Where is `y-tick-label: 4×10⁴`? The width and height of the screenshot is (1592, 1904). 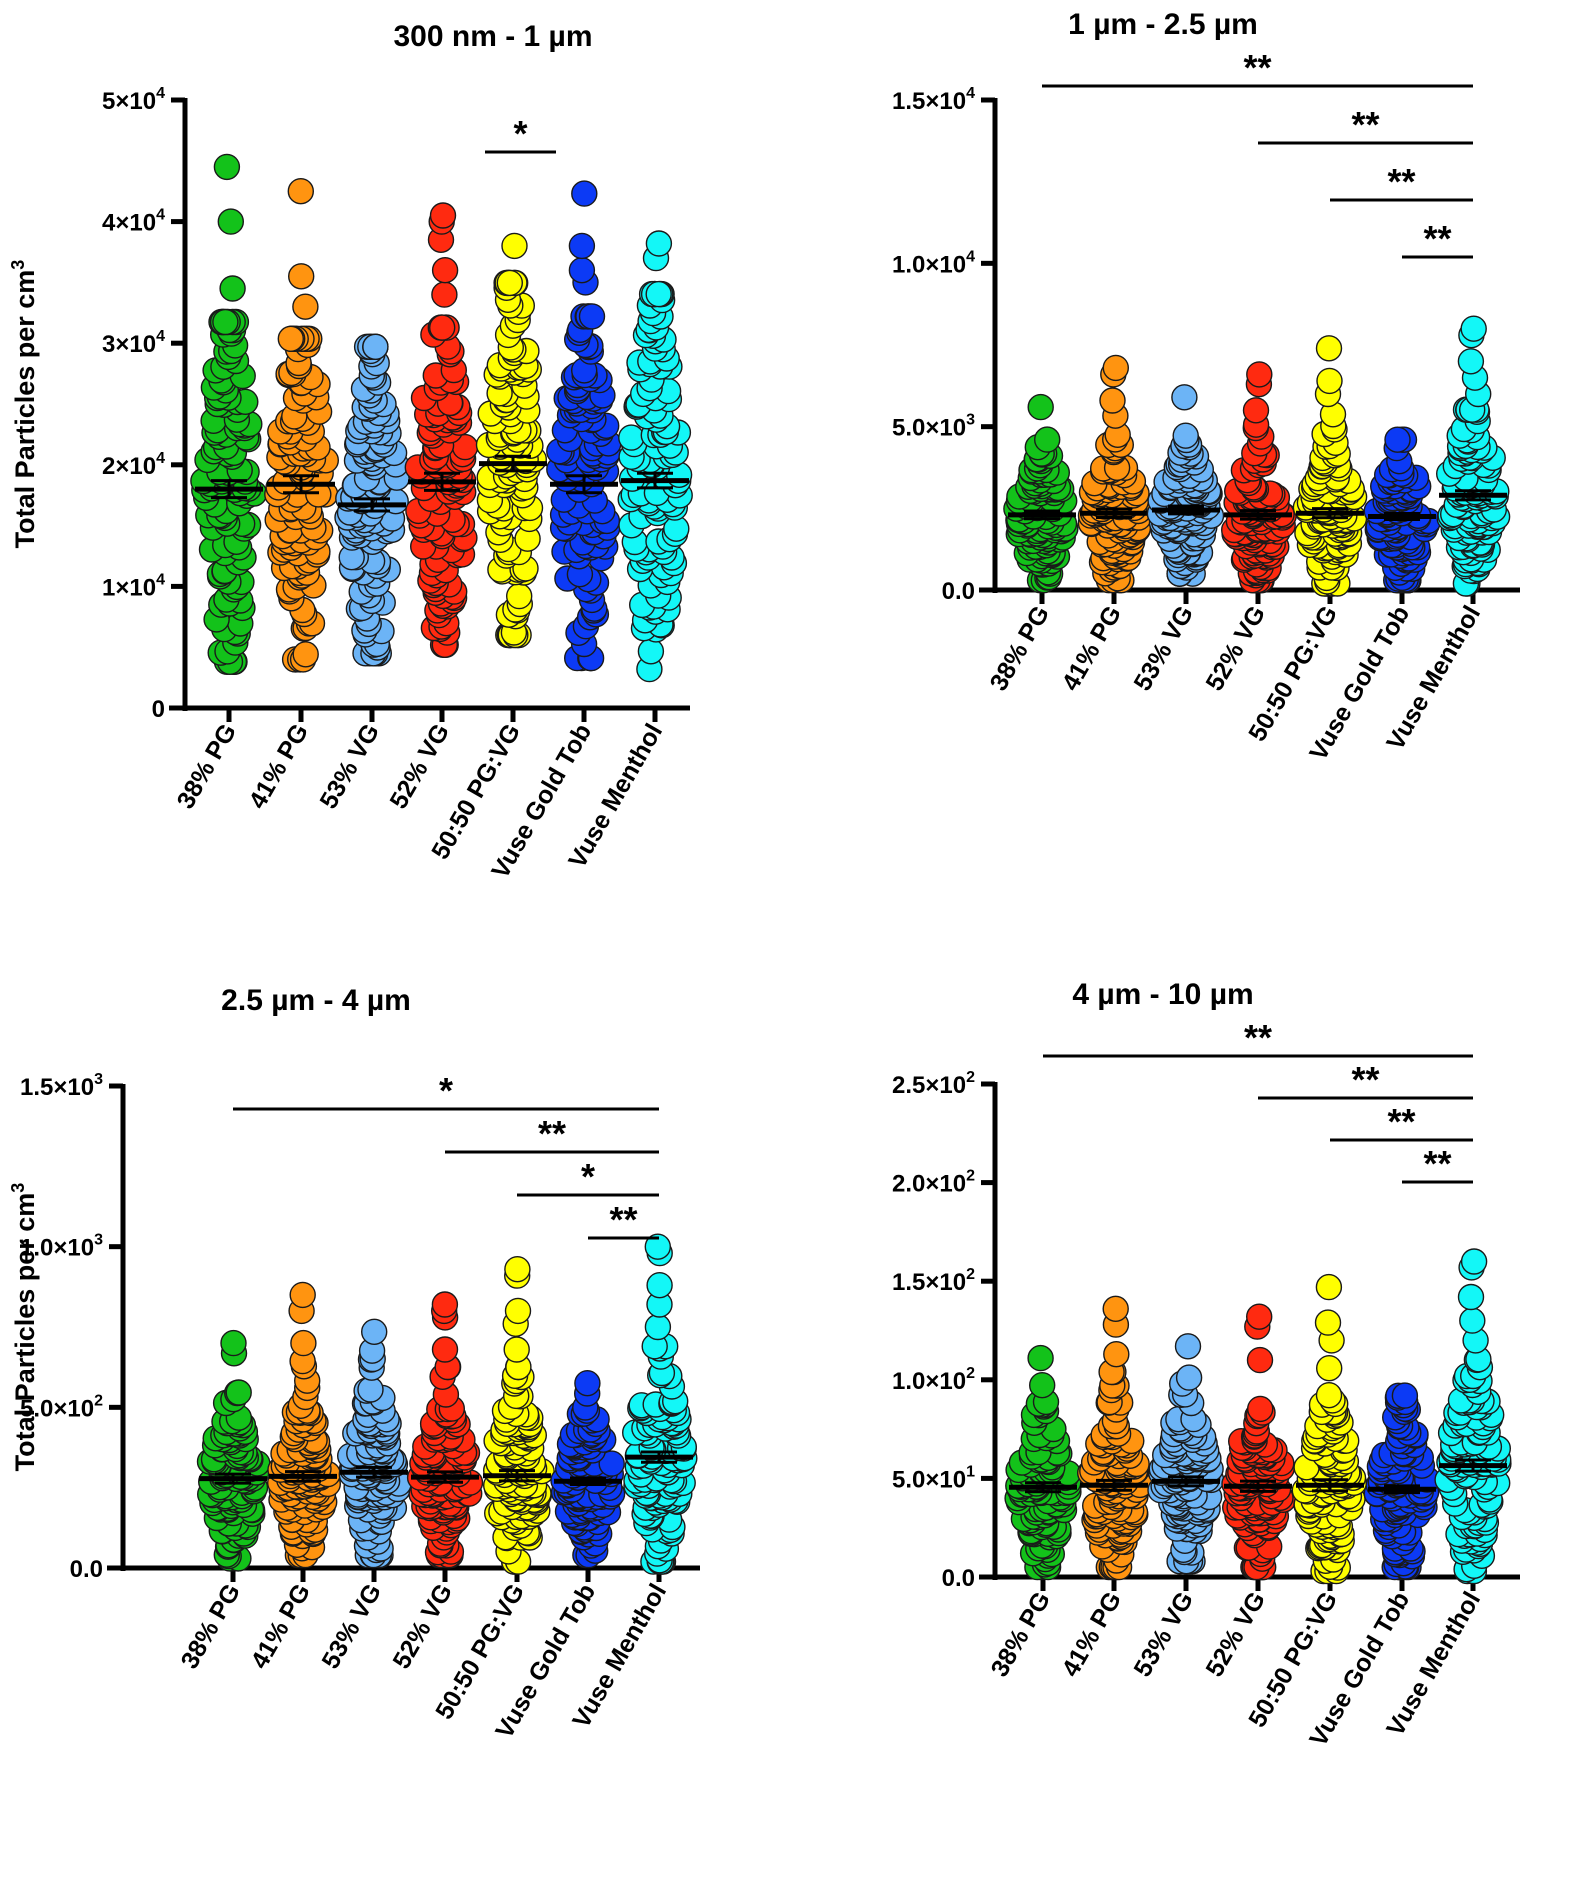
y-tick-label: 4×10⁴ is located at coordinates (133, 222).